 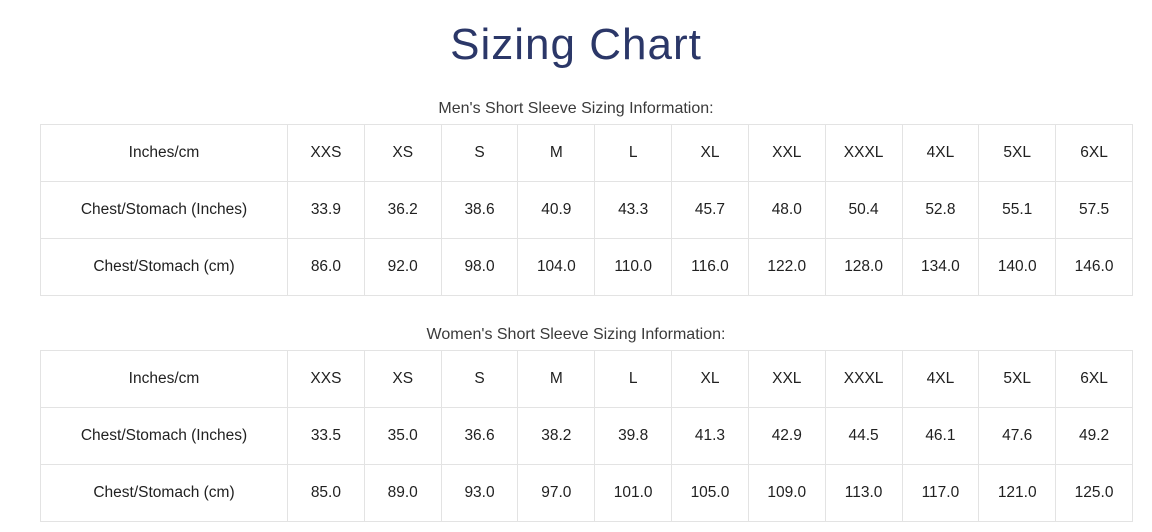 What do you see at coordinates (710, 436) in the screenshot?
I see `measurement-value-cell: 41.3` at bounding box center [710, 436].